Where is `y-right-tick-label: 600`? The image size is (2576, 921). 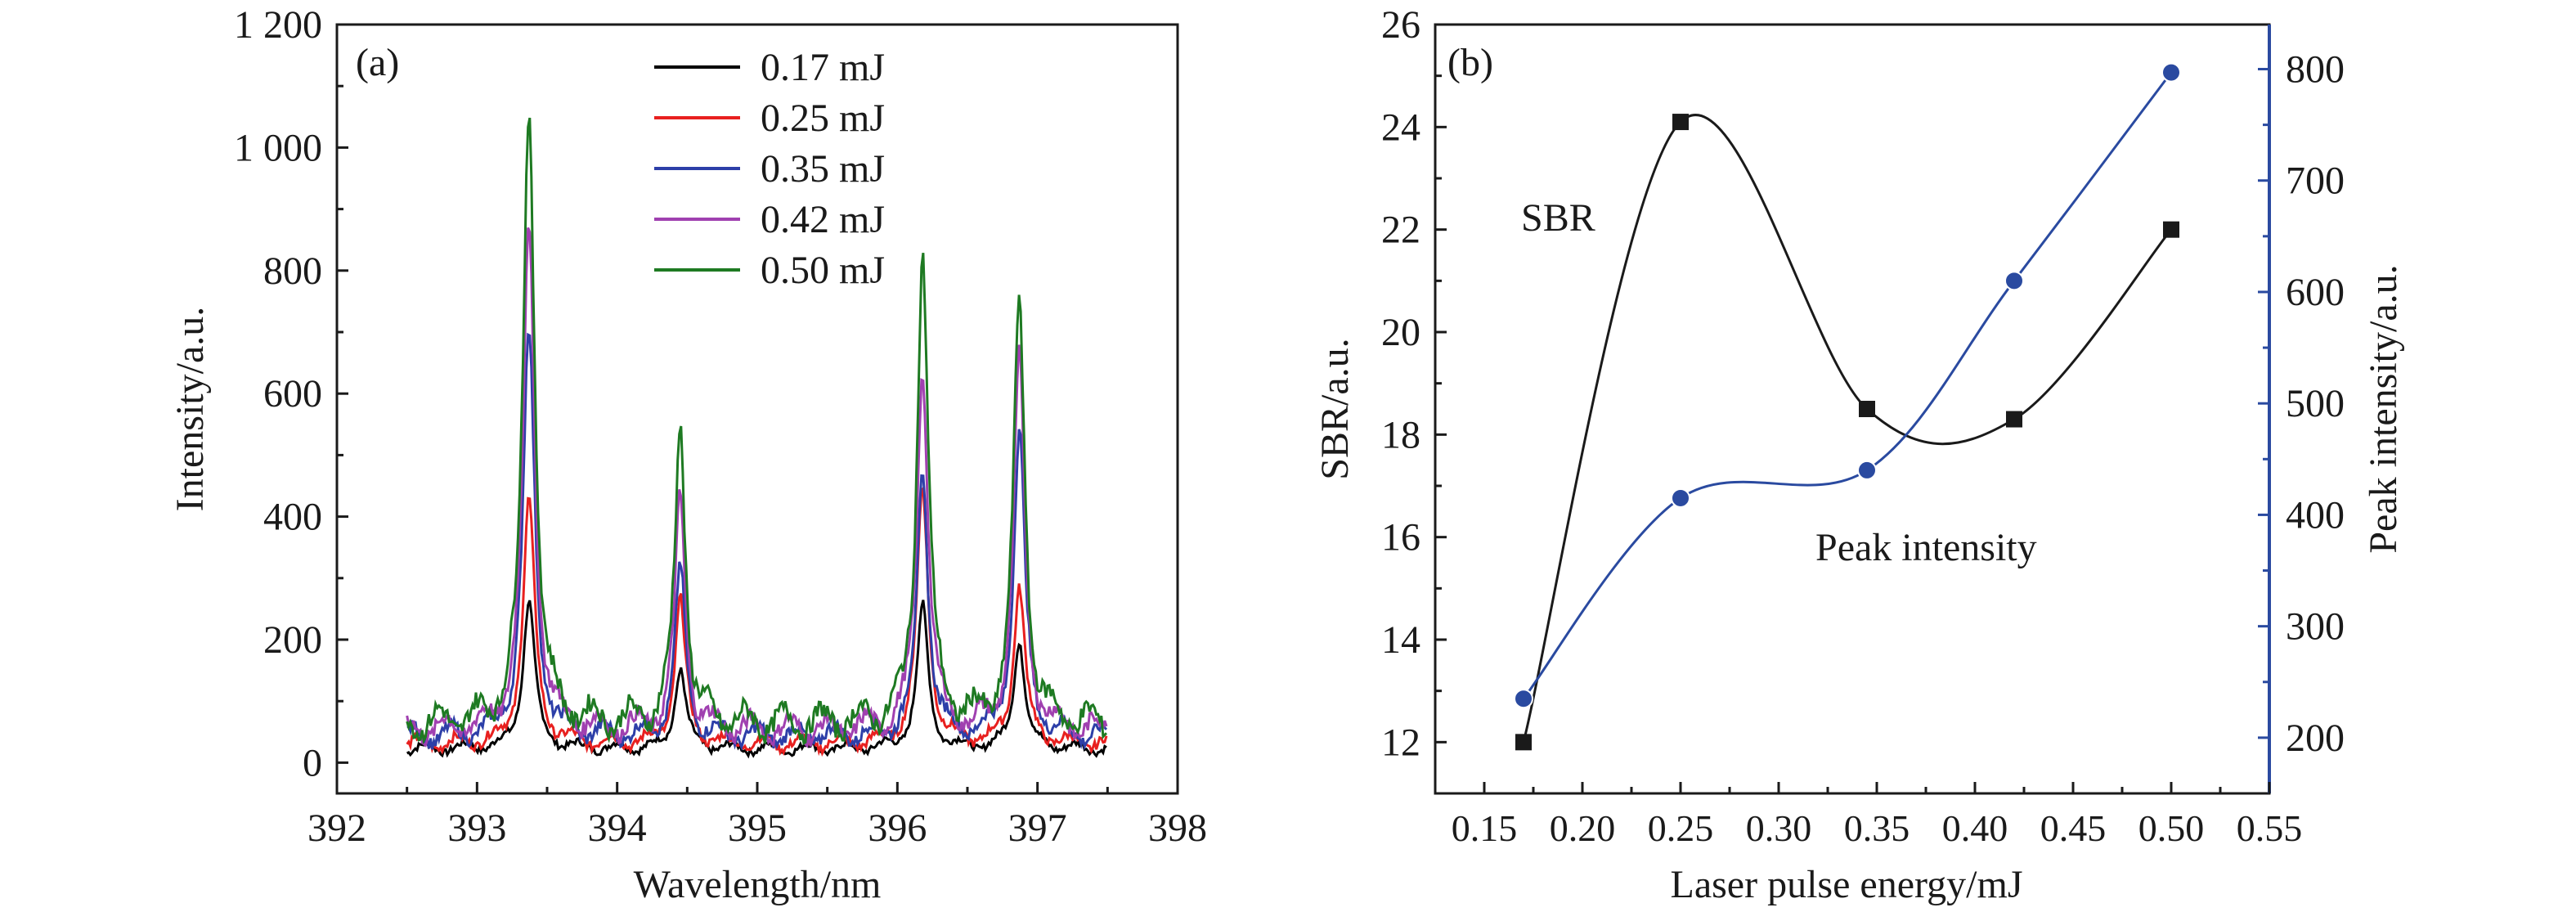 y-right-tick-label: 600 is located at coordinates (2315, 292).